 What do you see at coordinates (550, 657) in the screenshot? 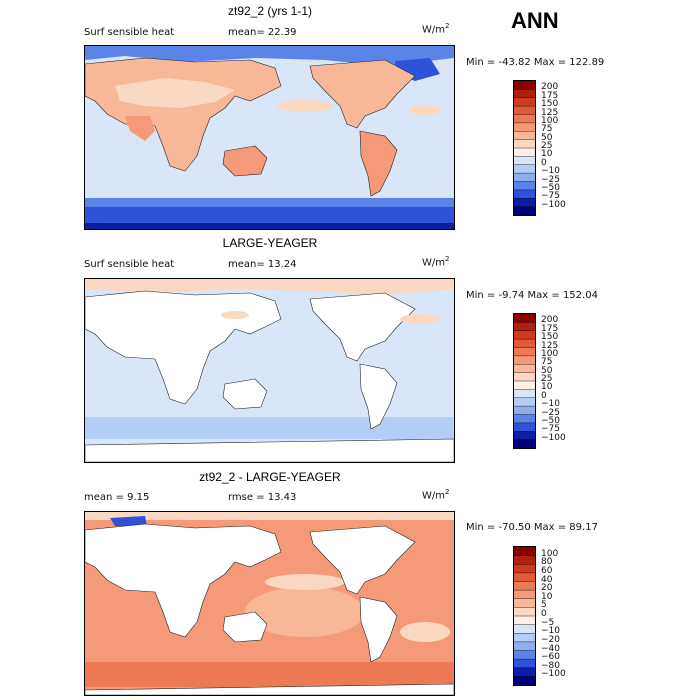
I see `colorbar-tick-label: −60` at bounding box center [550, 657].